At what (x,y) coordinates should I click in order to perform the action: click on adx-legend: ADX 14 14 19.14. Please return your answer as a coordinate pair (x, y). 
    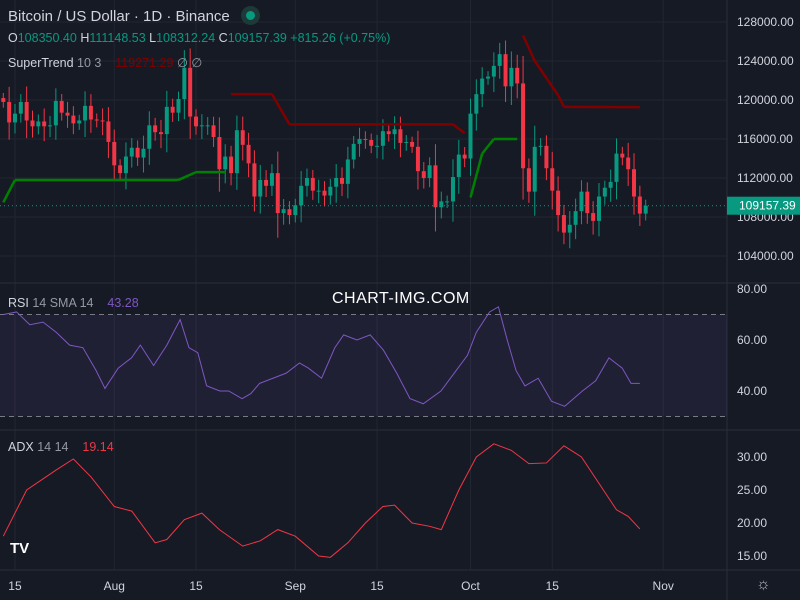
    Looking at the image, I should click on (61, 447).